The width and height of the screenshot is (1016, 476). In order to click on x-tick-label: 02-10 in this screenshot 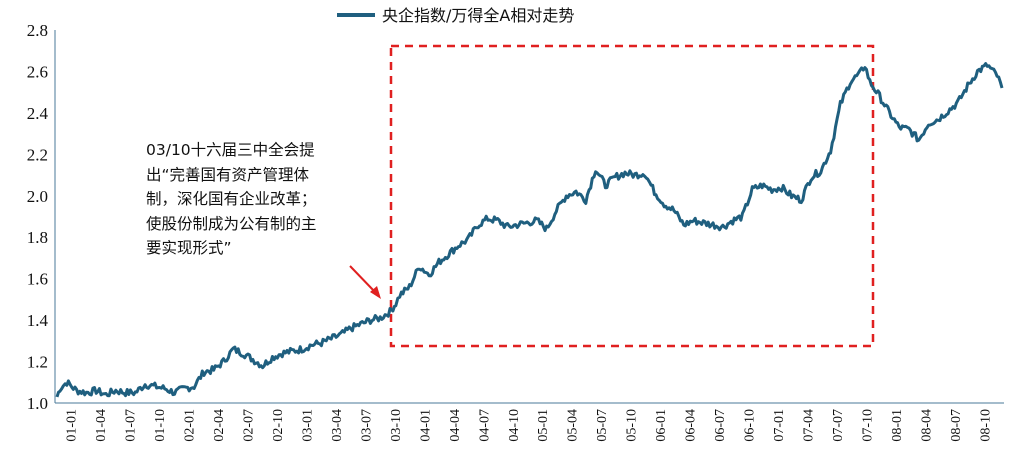, I will do `click(278, 425)`.